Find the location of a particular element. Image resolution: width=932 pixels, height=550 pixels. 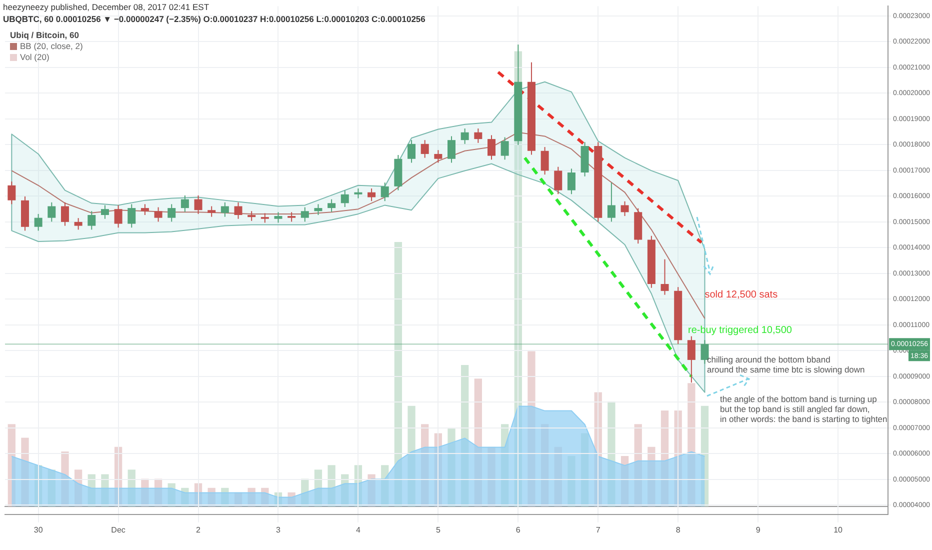

annotation: the angle of the bottom band is turning up but the top band is still angled far down, in other words: the band is starting to tighten is located at coordinates (804, 409).